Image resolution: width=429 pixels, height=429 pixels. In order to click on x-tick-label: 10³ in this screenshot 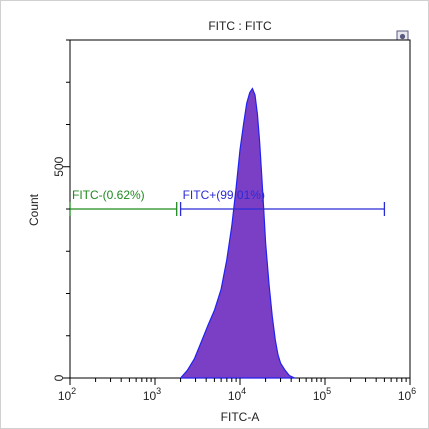, I will do `click(152, 394)`.